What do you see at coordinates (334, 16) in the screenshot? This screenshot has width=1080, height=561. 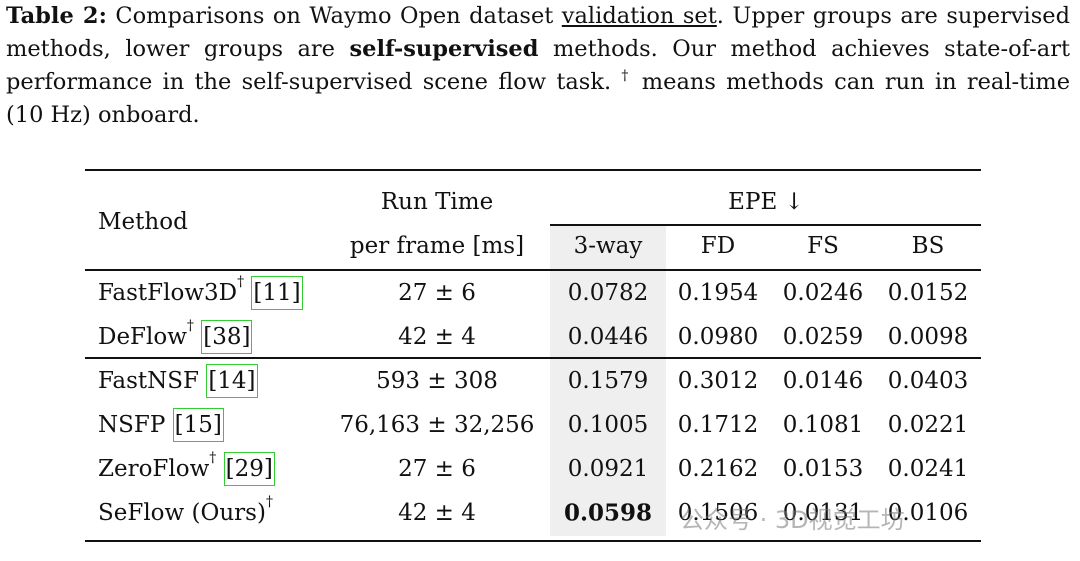 I see `caption-text: Comparisons on Waymo Open dataset` at bounding box center [334, 16].